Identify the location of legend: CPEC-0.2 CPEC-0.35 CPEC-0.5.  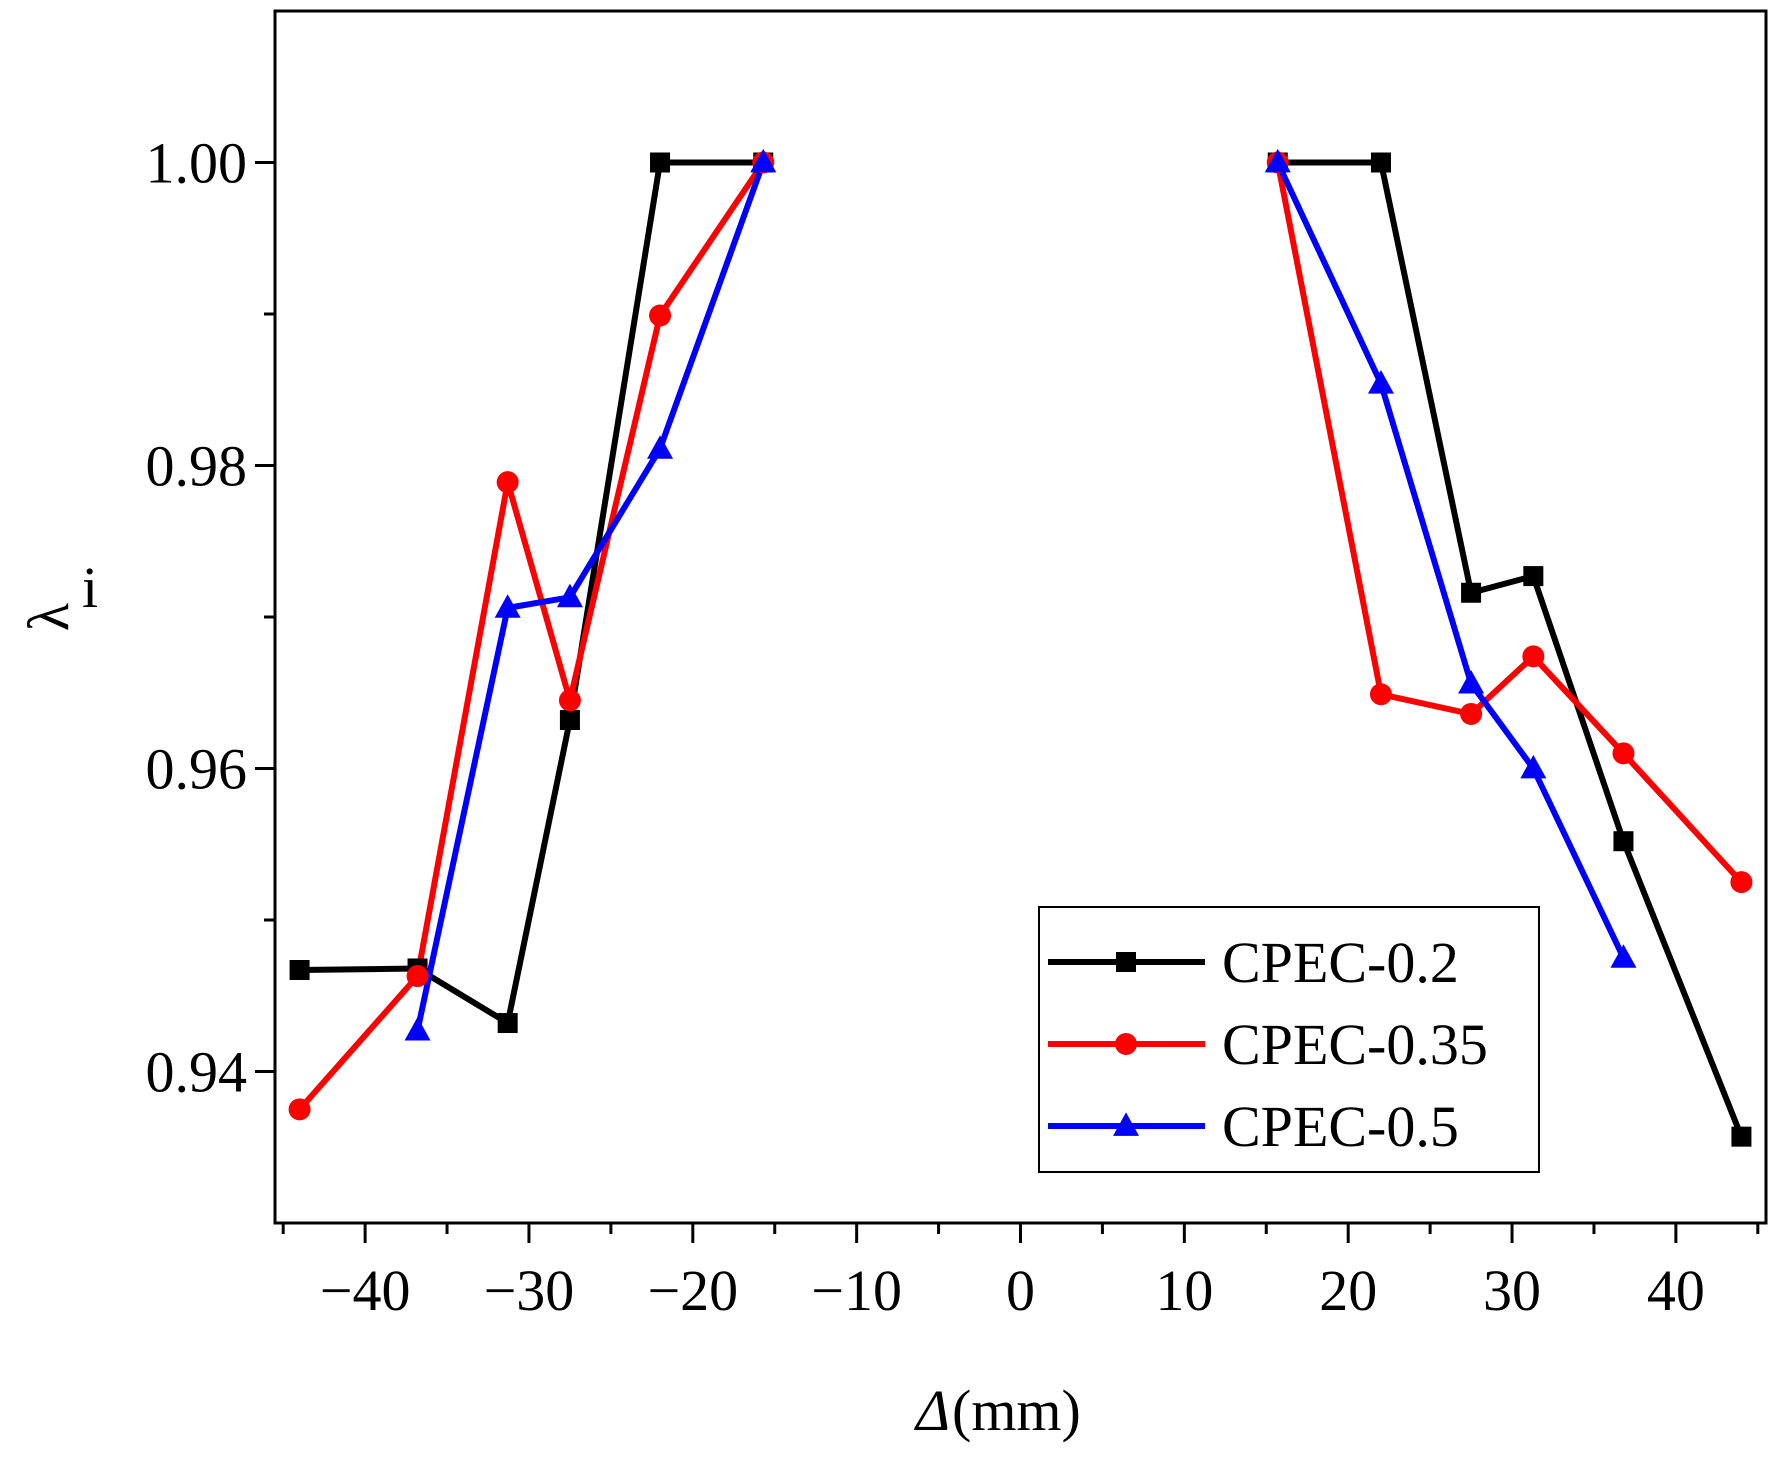
(1289, 1039).